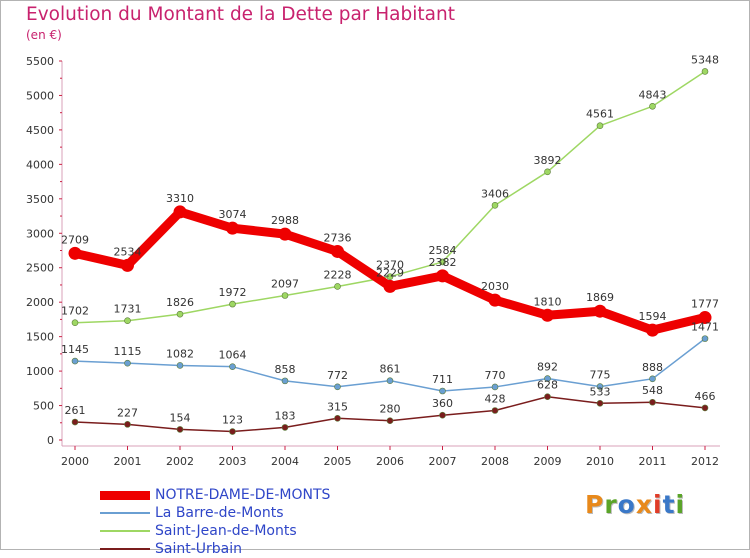 The height and width of the screenshot is (558, 750). What do you see at coordinates (75, 461) in the screenshot?
I see `x-tick-label: 2000` at bounding box center [75, 461].